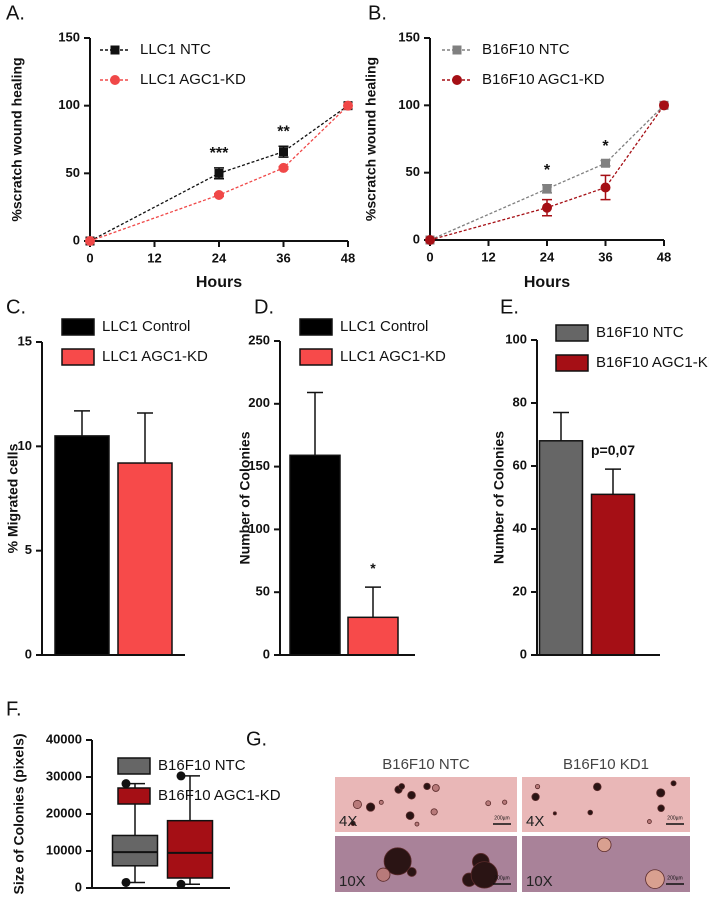 The image size is (709, 901). I want to click on y-tick-label: 60, so click(520, 464).